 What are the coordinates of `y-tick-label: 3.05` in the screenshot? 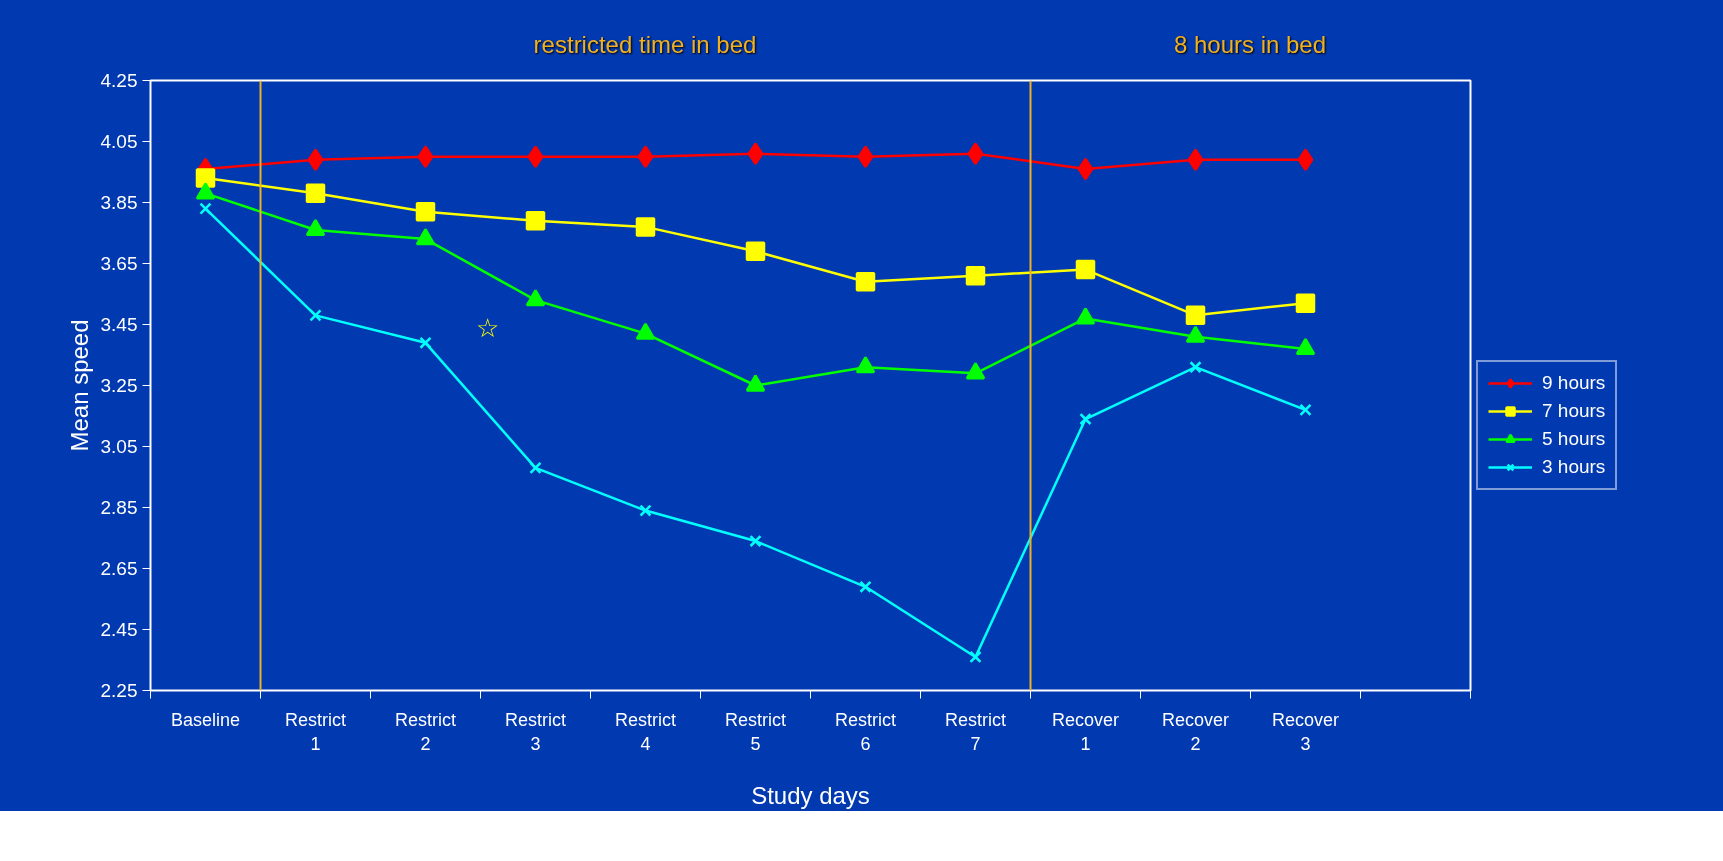 It's located at (119, 446).